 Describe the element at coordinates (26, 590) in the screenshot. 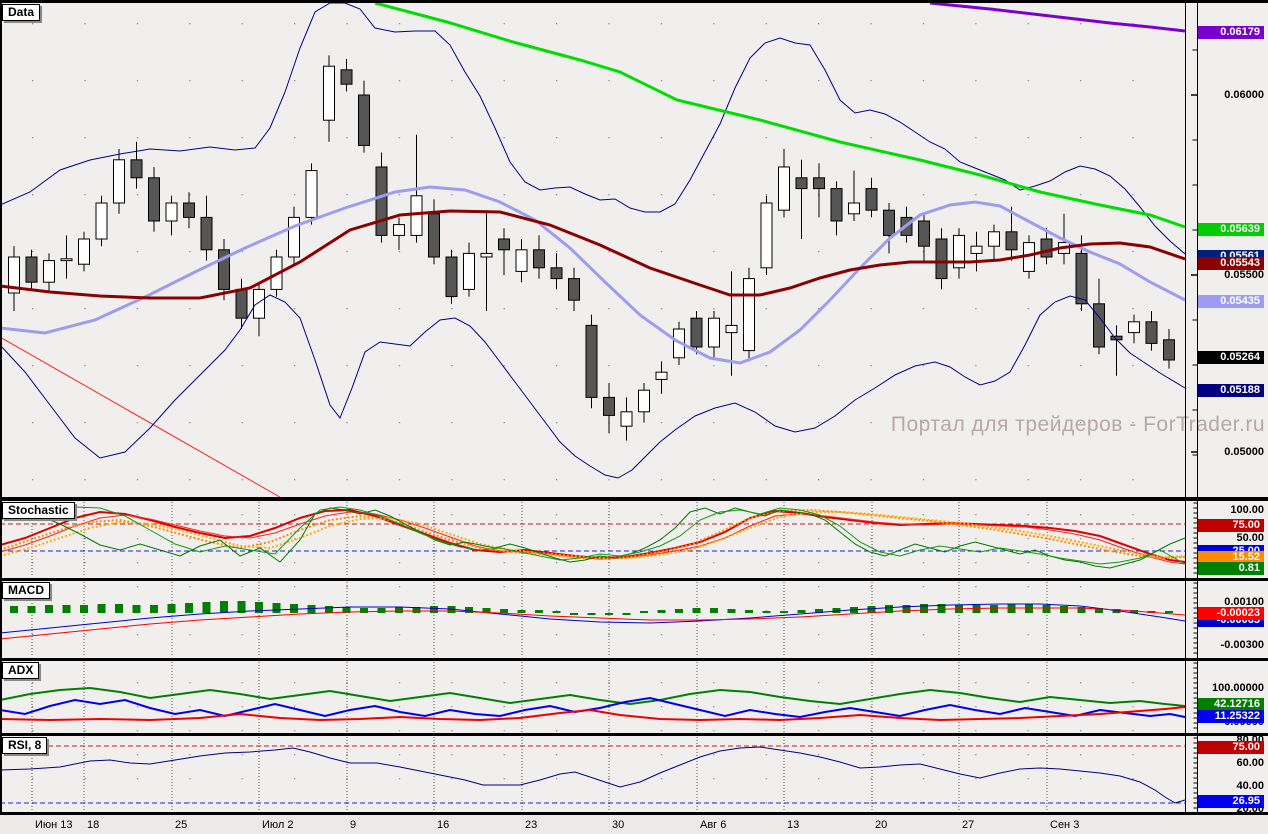

I see `macd-window-button: MACD` at that location.